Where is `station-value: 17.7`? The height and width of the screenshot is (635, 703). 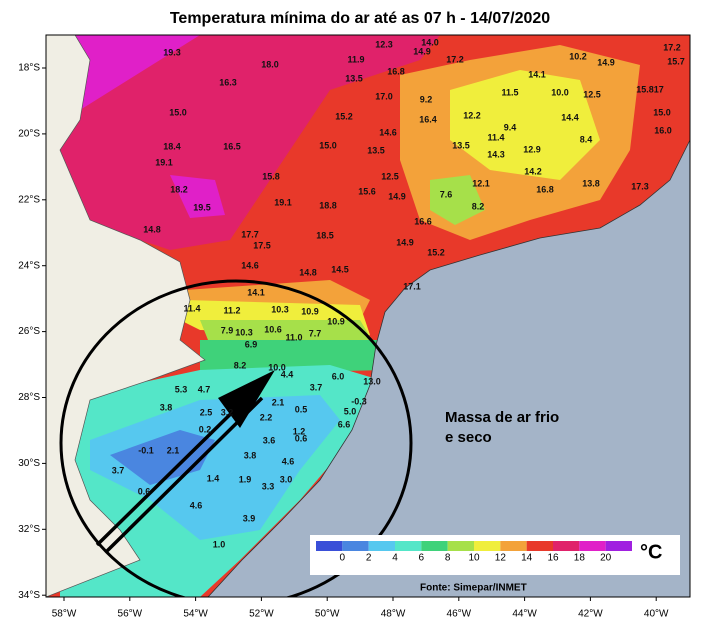 station-value: 17.7 is located at coordinates (250, 234).